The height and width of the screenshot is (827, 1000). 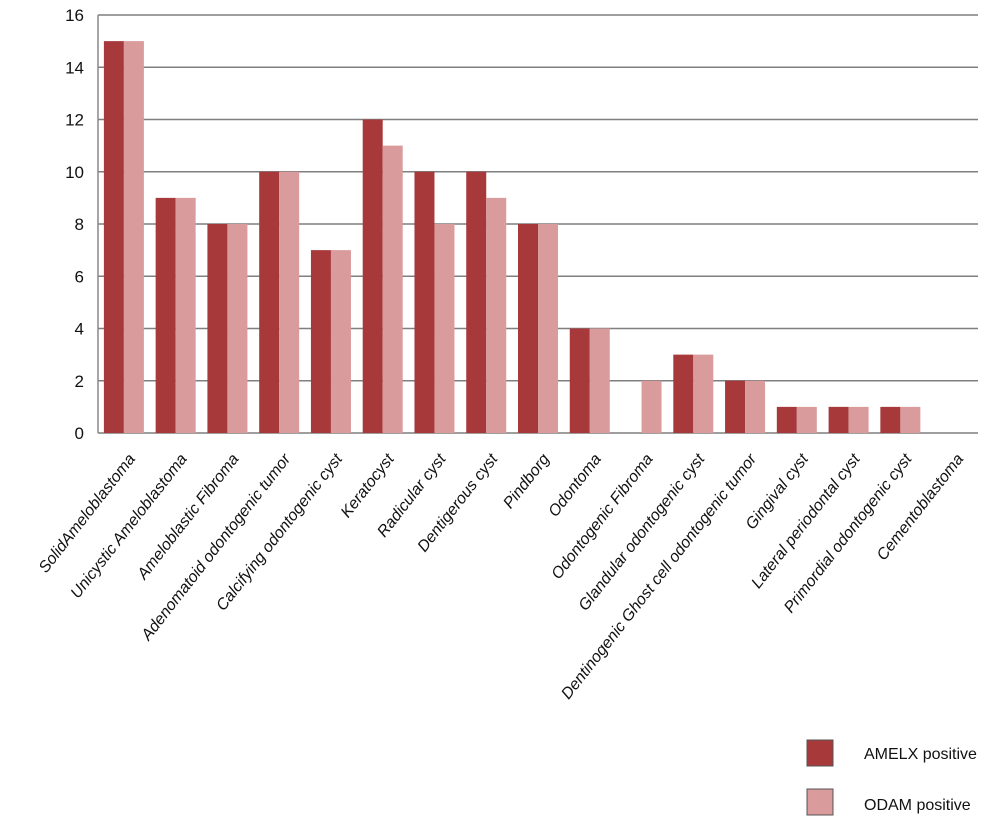 I want to click on y-tick-label: 14, so click(x=74, y=67).